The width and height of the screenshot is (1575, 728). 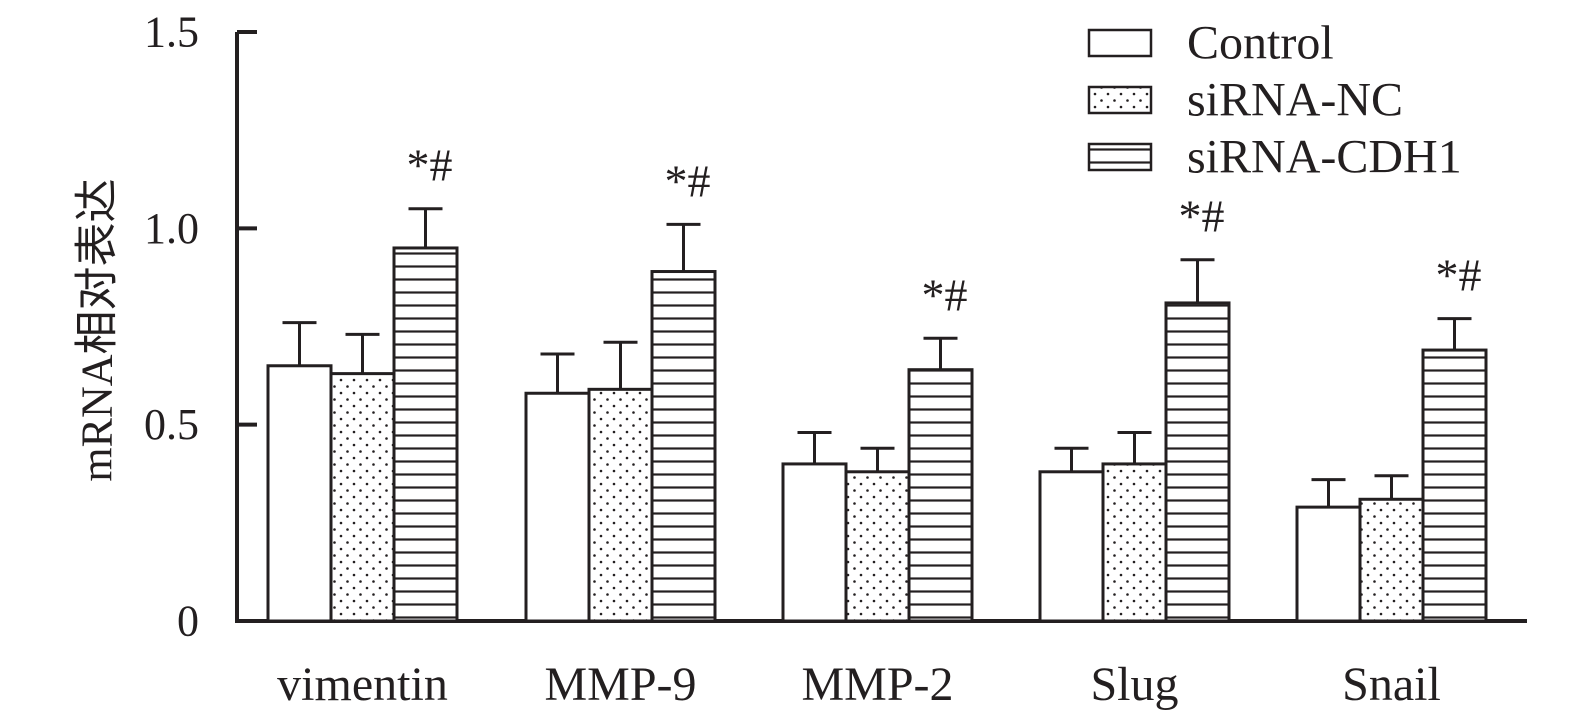 I want to click on x-tick-label: MMP-2, so click(x=877, y=684).